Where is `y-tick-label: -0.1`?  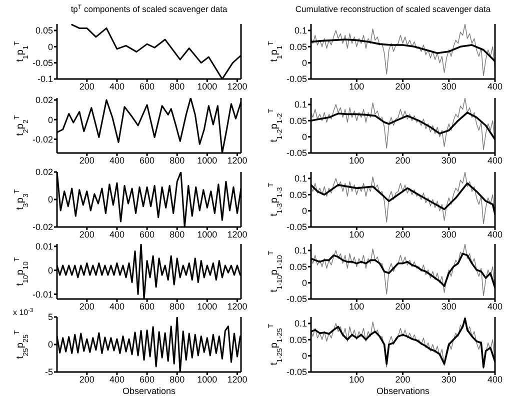 y-tick-label: -0.1 is located at coordinates (45, 79).